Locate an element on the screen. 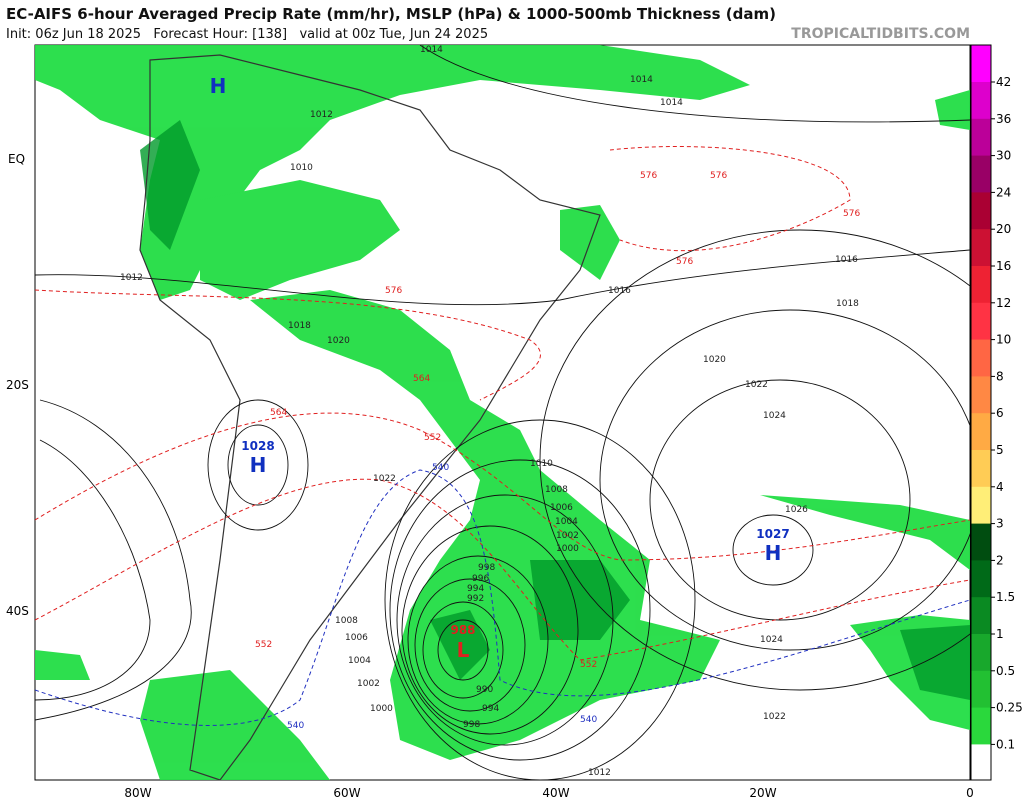 The height and width of the screenshot is (804, 1024). isobar-label: 1022 is located at coordinates (756, 385).